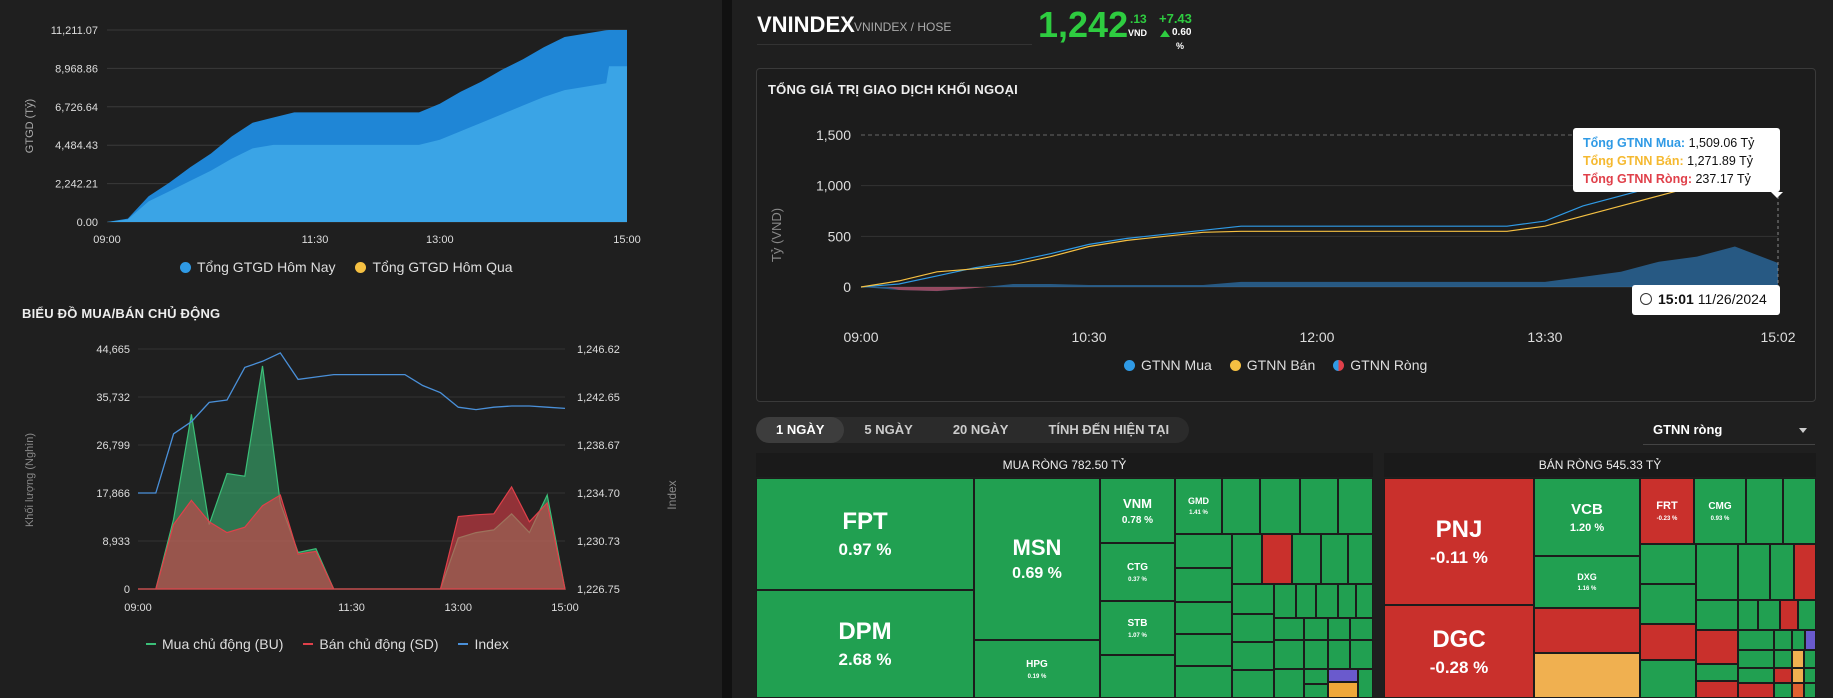 The height and width of the screenshot is (698, 1833). What do you see at coordinates (1459, 651) in the screenshot?
I see `tile-dgc: DGC -0.28 %` at bounding box center [1459, 651].